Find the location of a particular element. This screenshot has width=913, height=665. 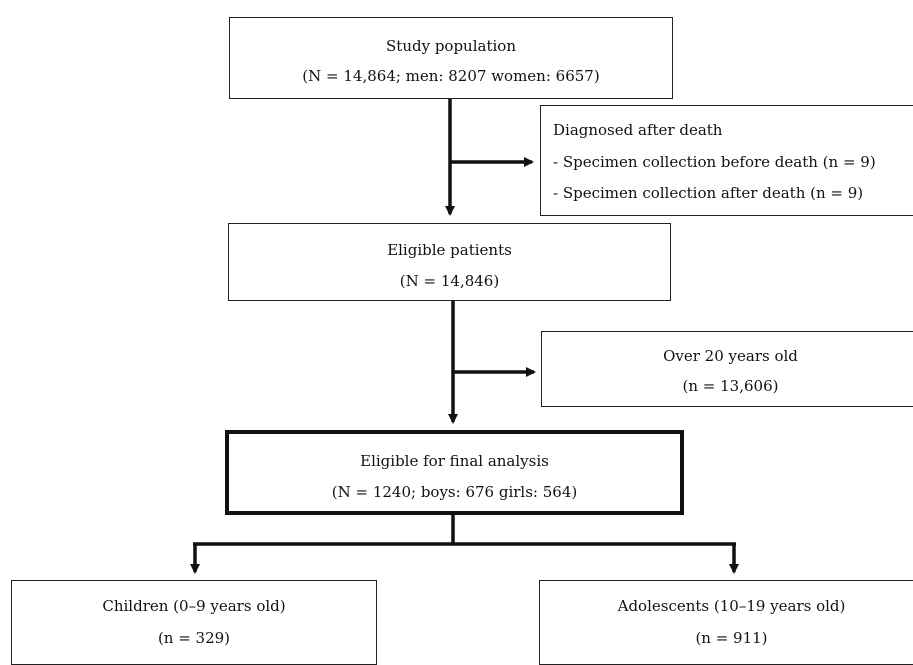

final-analysis-title: Eligible for final analysis is located at coordinates (454, 461).